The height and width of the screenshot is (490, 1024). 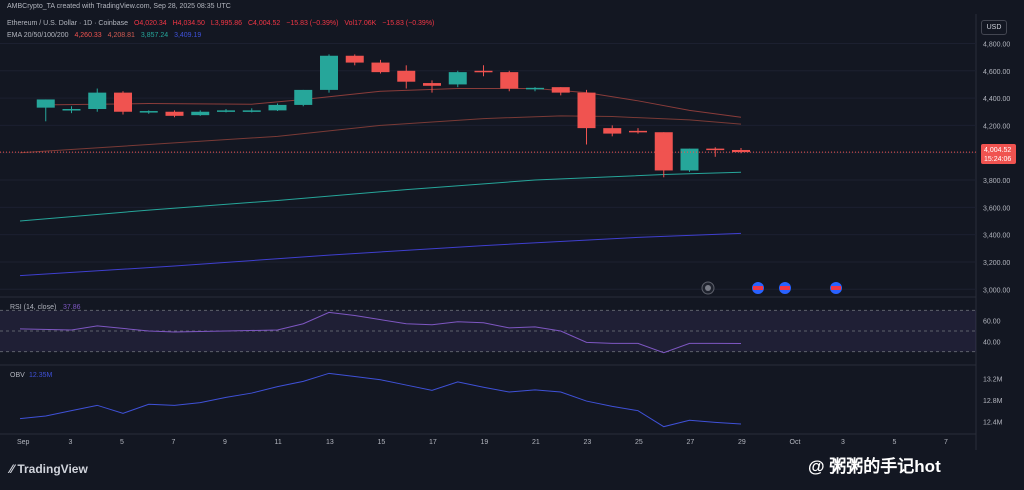 What do you see at coordinates (226, 23) in the screenshot?
I see `low-value: L3,995.86` at bounding box center [226, 23].